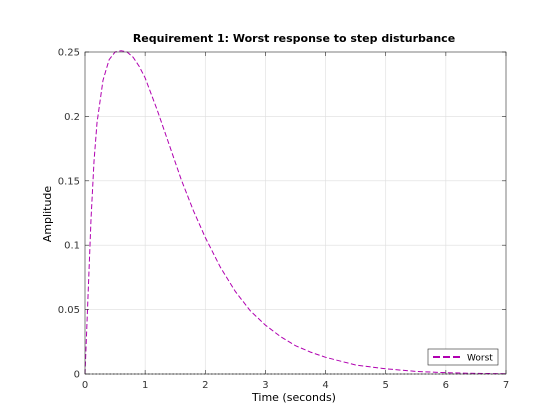  What do you see at coordinates (145, 385) in the screenshot?
I see `x-tick-label: 1` at bounding box center [145, 385].